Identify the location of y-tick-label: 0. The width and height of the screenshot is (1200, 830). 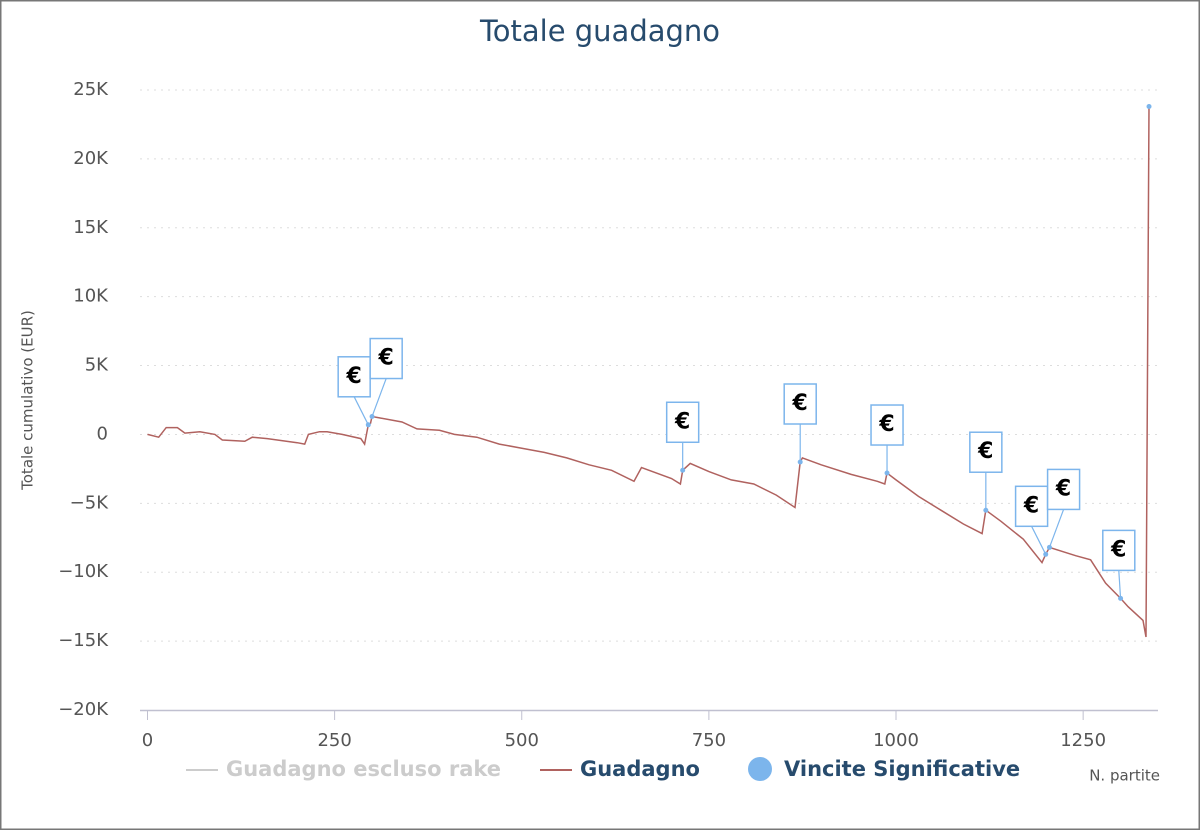
(102, 433).